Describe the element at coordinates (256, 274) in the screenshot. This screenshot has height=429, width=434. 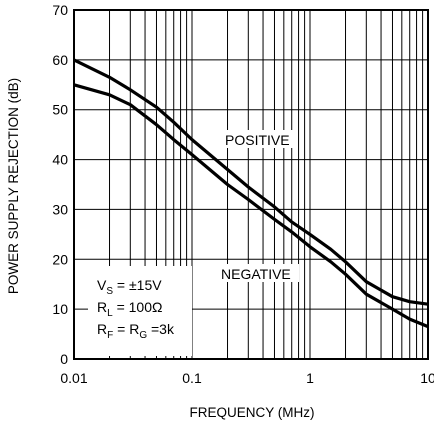
I see `series-label-negative: NEGATIVE` at that location.